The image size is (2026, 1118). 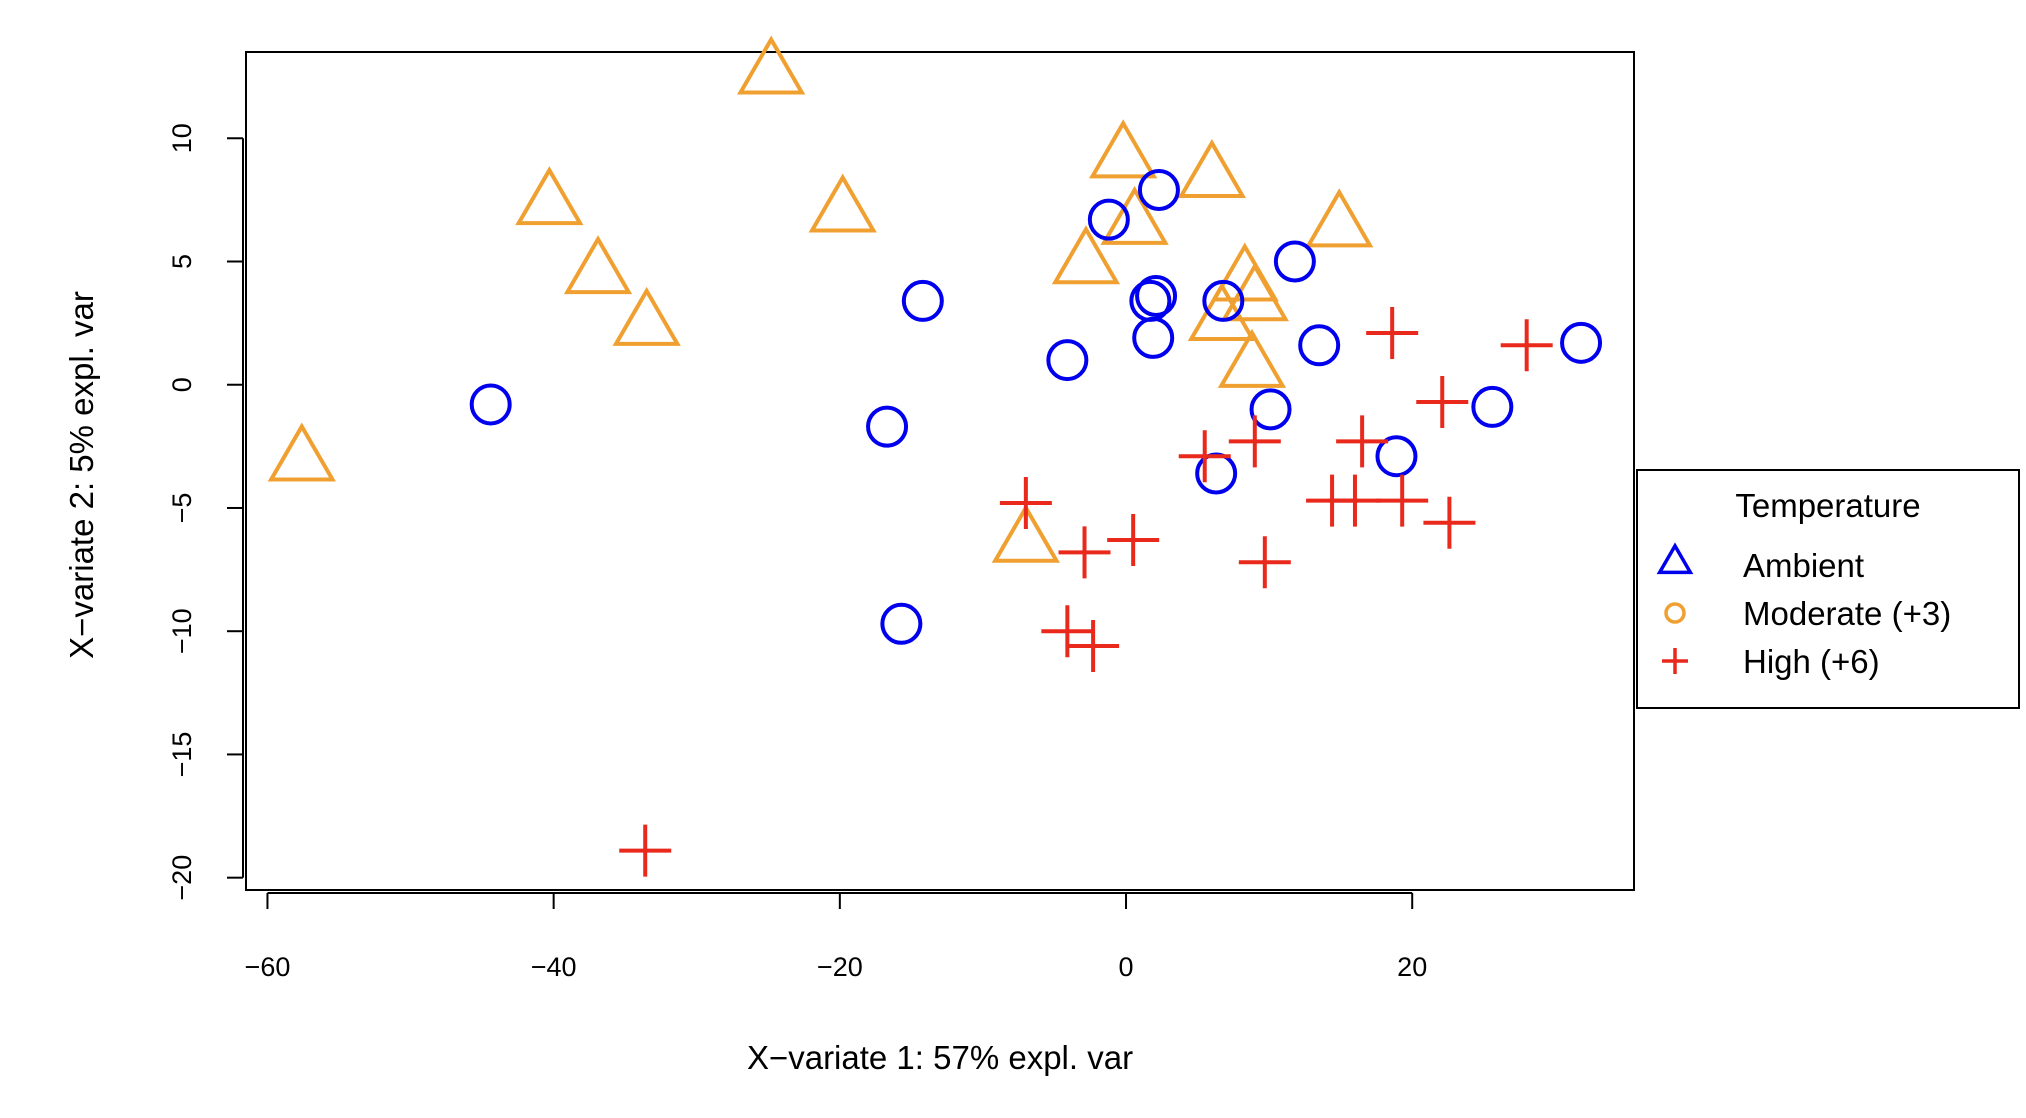 What do you see at coordinates (182, 138) in the screenshot?
I see `y-tick-label: 10` at bounding box center [182, 138].